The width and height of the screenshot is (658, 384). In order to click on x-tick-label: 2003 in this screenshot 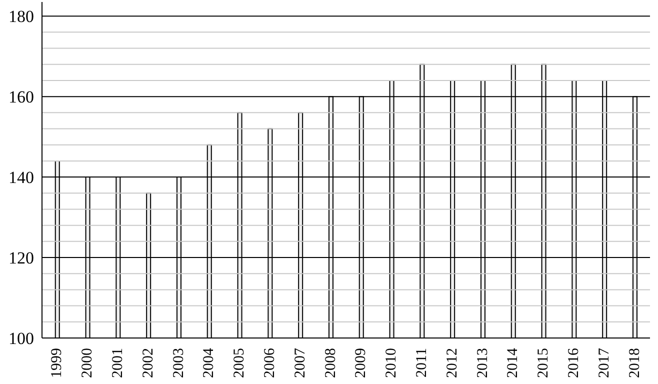, I will do `click(178, 363)`.